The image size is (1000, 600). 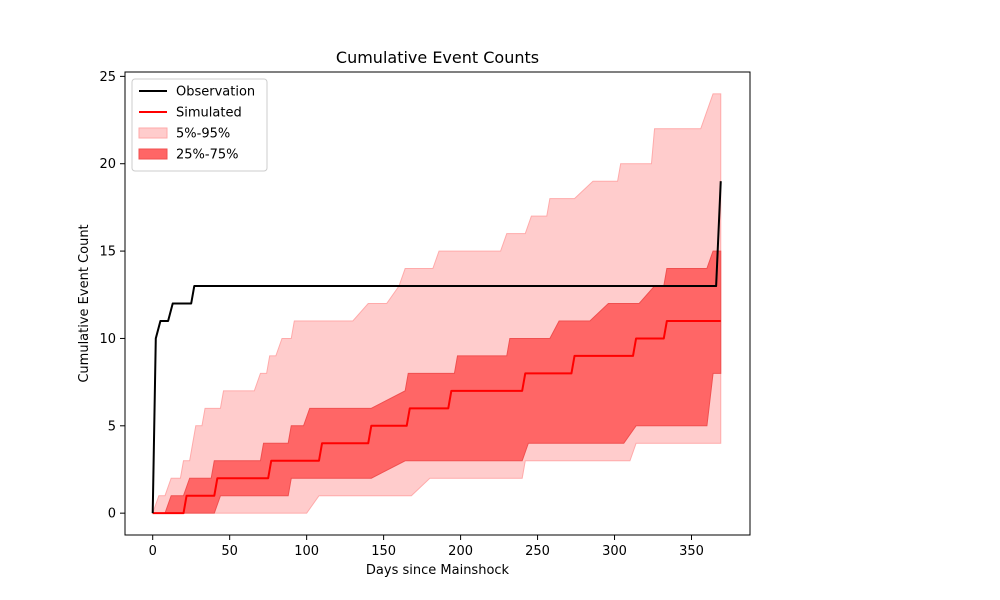 What do you see at coordinates (437, 57) in the screenshot?
I see `chart-title: Cumulative Event Counts` at bounding box center [437, 57].